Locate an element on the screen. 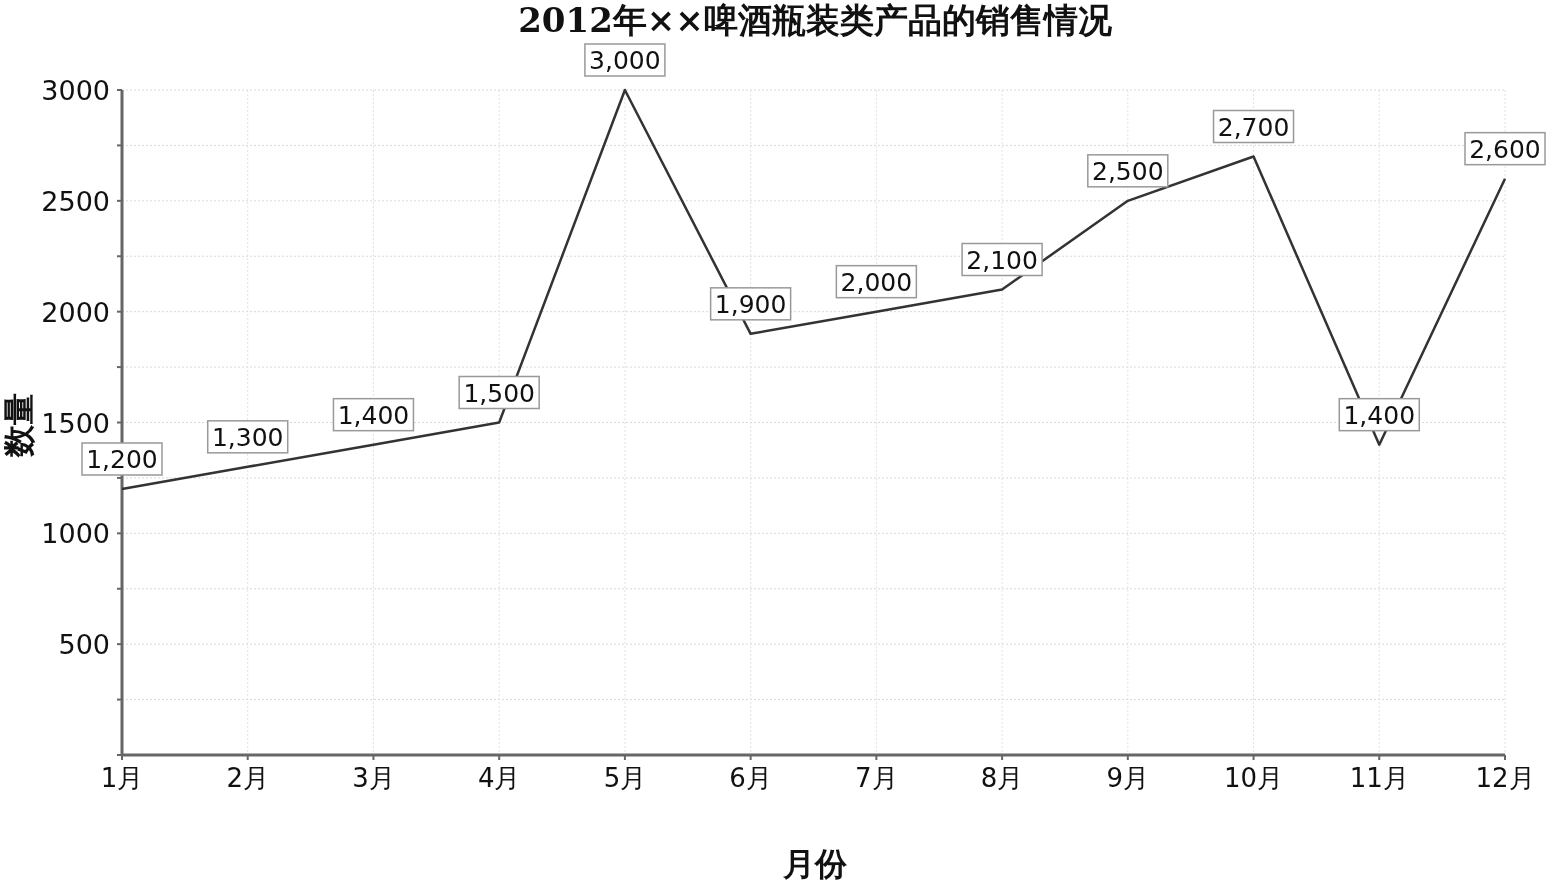  label: 3,000 is located at coordinates (625, 60).